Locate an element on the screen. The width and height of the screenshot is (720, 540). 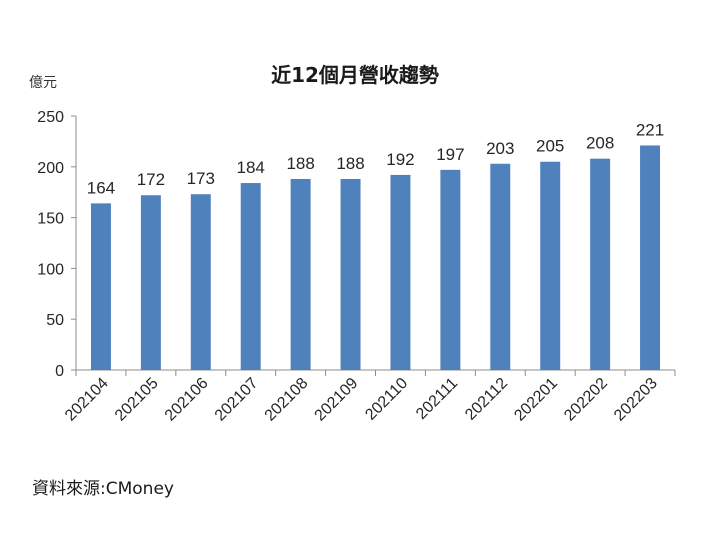
x-tick-label: 202109 is located at coordinates (337, 400).